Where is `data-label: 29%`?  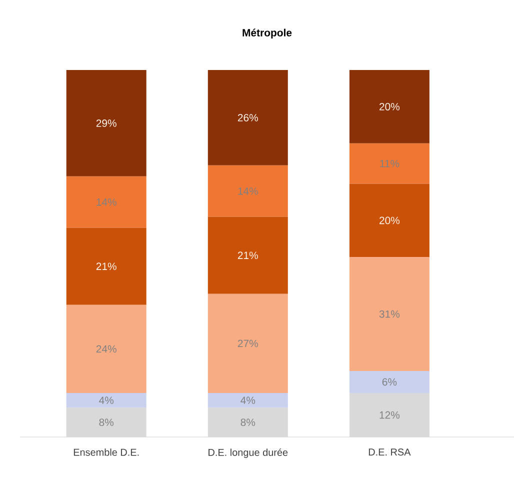 data-label: 29% is located at coordinates (106, 123).